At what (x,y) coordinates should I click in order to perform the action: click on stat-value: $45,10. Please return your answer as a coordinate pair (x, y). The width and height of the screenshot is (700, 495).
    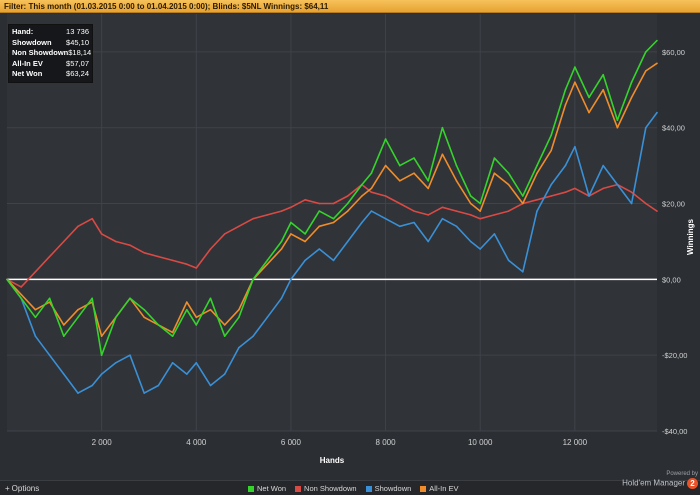
    Looking at the image, I should click on (77, 42).